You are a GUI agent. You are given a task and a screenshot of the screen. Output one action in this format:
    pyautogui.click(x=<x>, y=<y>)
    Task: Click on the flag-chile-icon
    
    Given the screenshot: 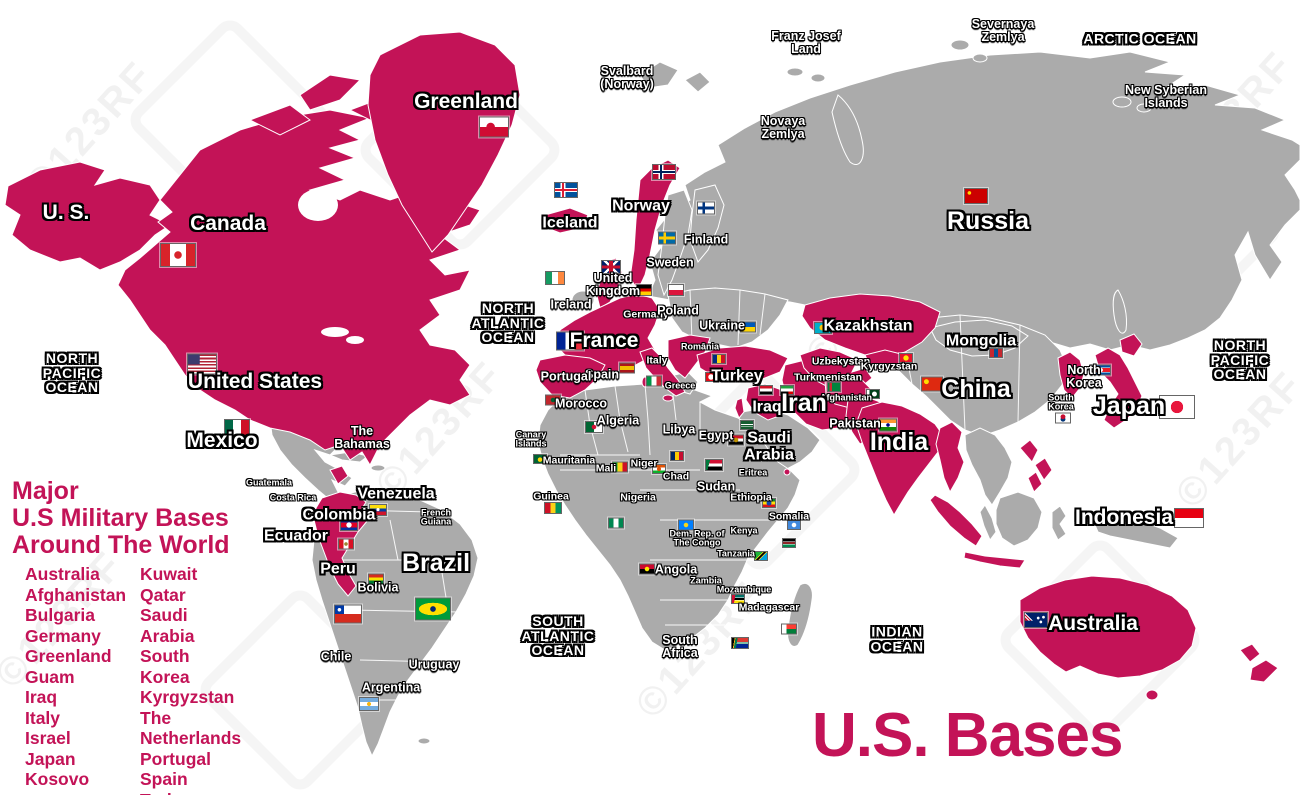 What is the action you would take?
    pyautogui.click(x=348, y=614)
    